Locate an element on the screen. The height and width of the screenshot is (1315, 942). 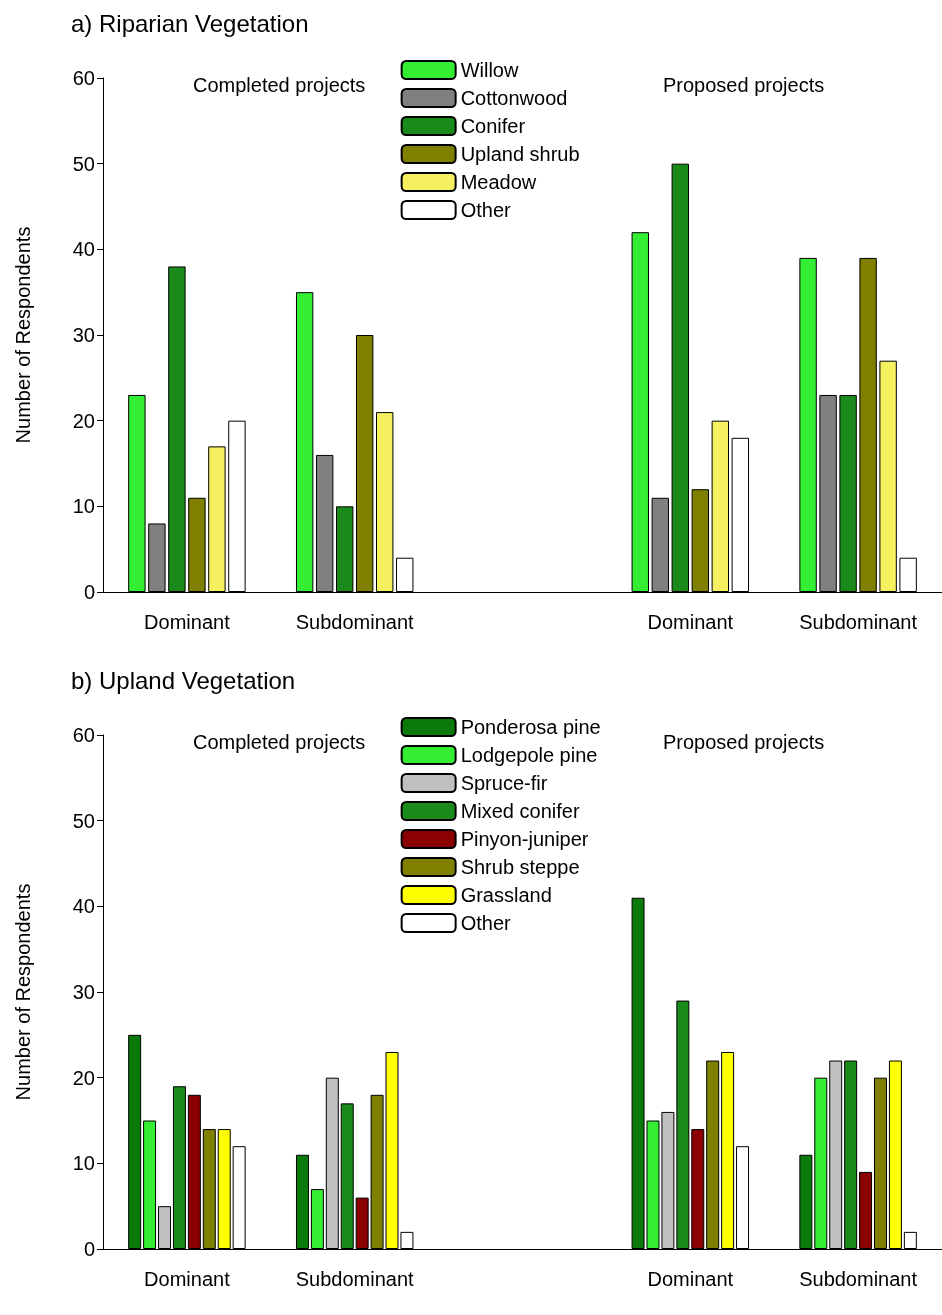
legend-label: Mixed conifer is located at coordinates (520, 811).